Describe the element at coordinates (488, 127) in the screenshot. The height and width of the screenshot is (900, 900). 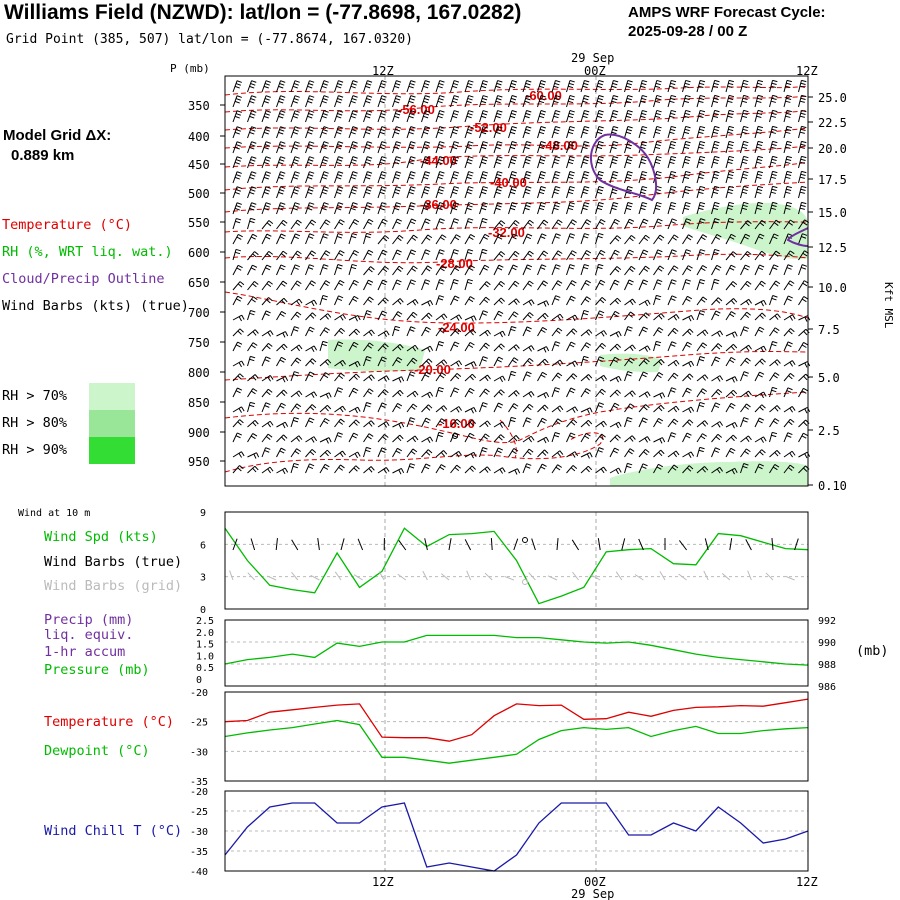
I see `temp-contour-label: -52.00` at that location.